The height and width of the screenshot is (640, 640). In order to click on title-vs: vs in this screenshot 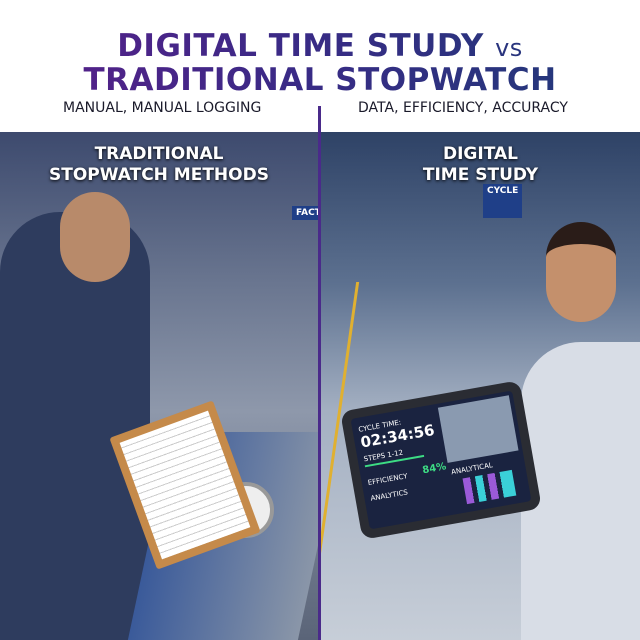, I will do `click(509, 48)`.